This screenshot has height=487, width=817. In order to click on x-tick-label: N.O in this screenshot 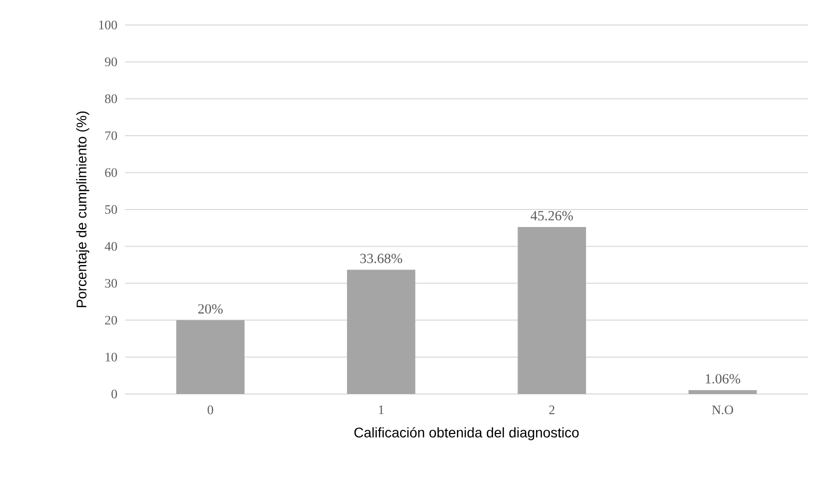, I will do `click(723, 410)`.